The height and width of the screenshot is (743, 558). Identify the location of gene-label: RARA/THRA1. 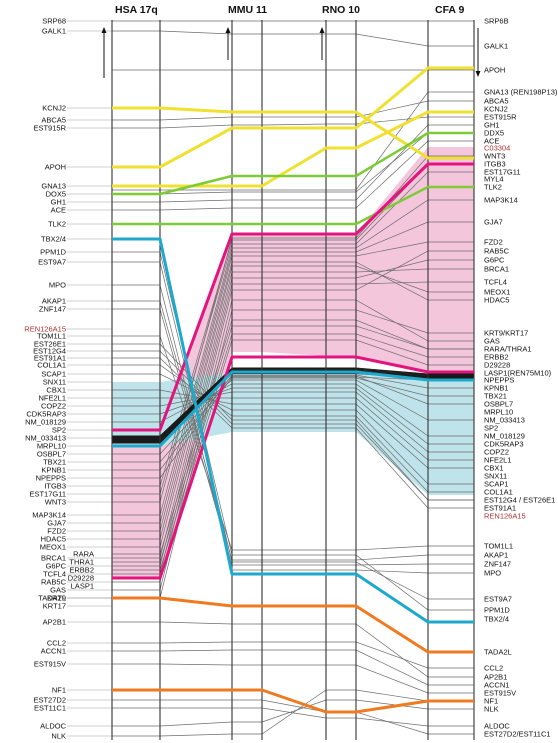
(508, 349).